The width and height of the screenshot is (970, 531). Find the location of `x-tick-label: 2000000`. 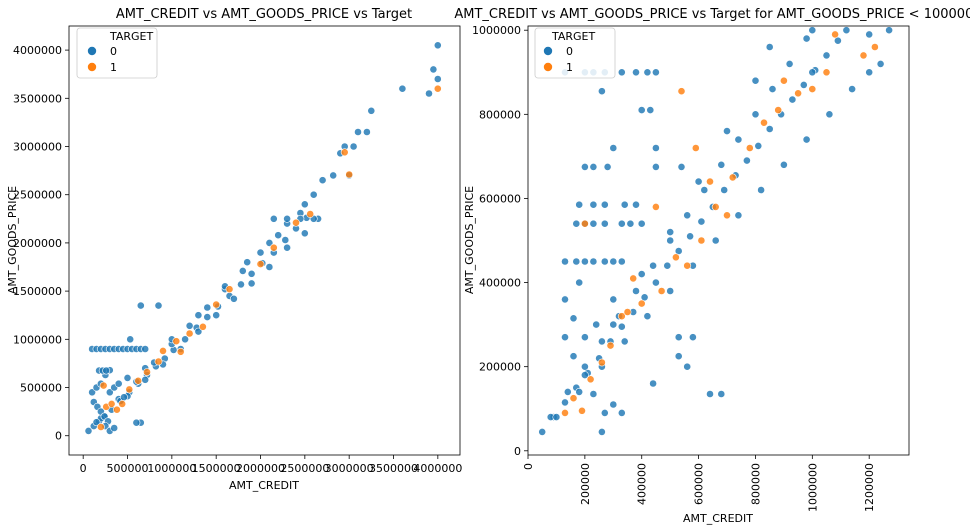

x-tick-label: 2000000 is located at coordinates (260, 468).